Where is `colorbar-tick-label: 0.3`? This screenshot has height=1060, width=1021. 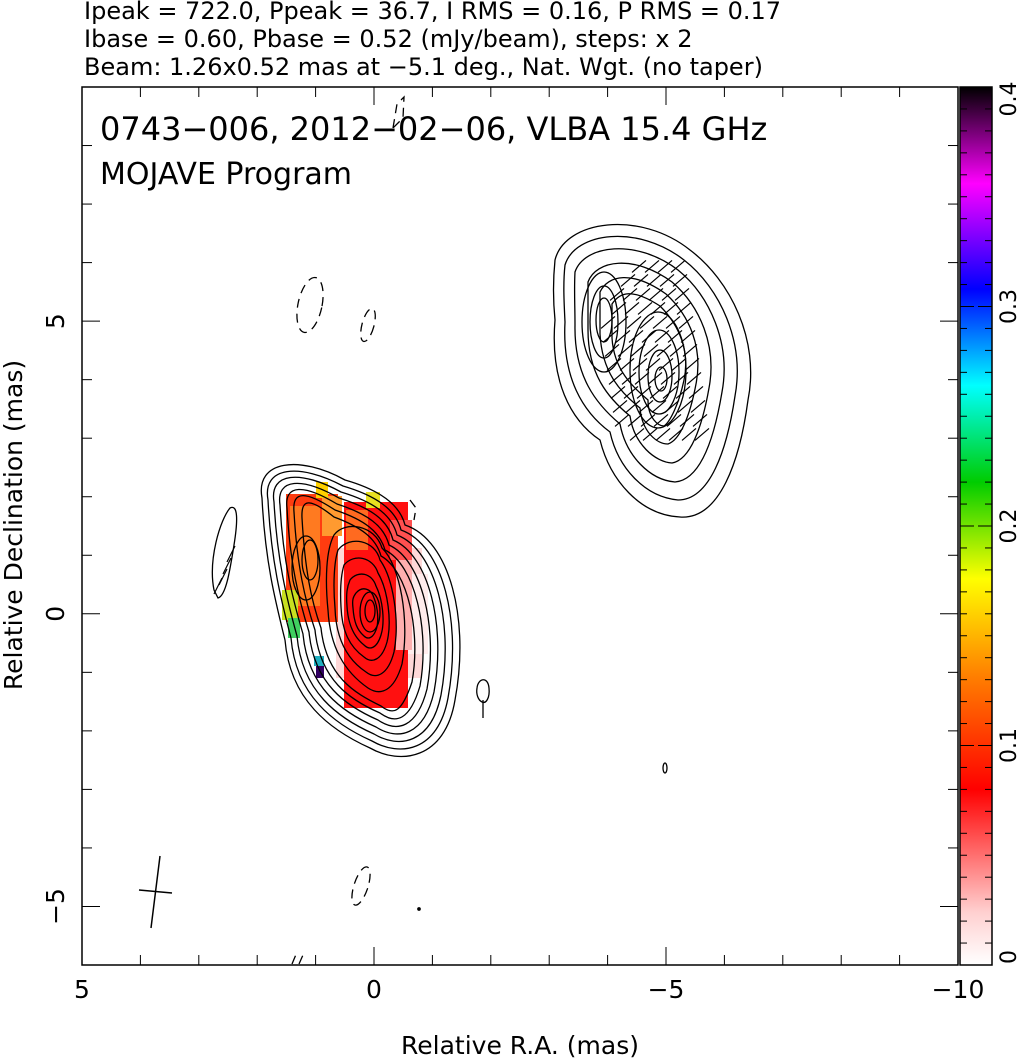
colorbar-tick-label: 0.3 is located at coordinates (1009, 306).